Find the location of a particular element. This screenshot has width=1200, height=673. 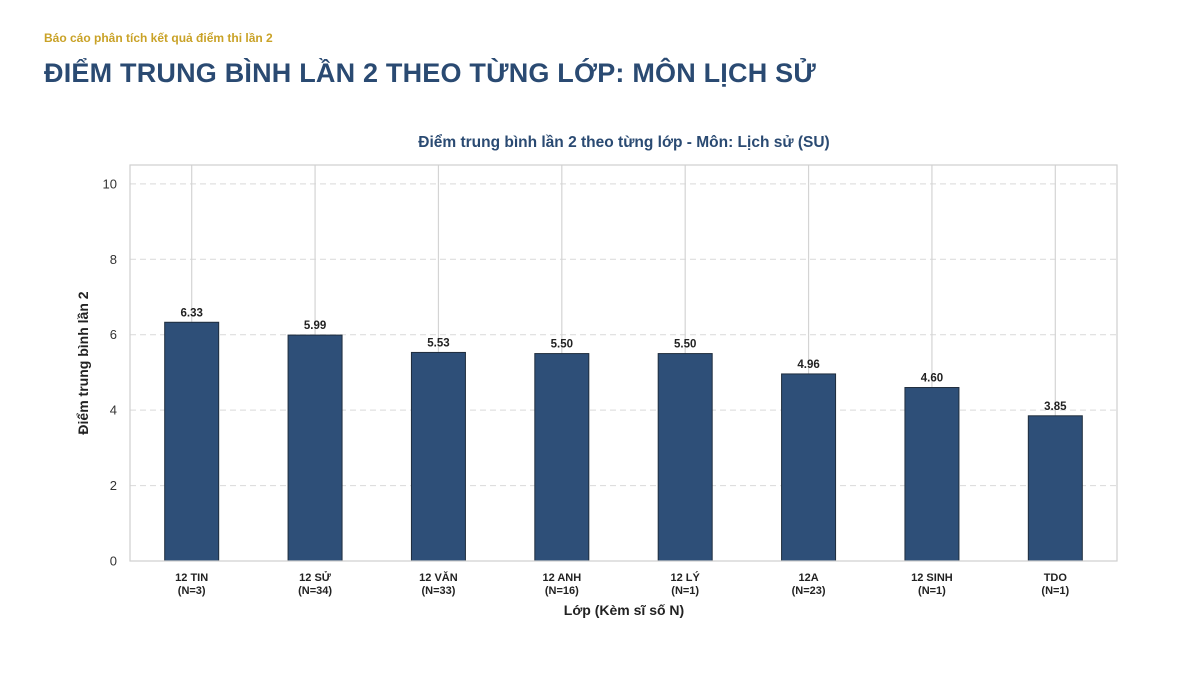

y-tick-label: 8 is located at coordinates (113, 259).